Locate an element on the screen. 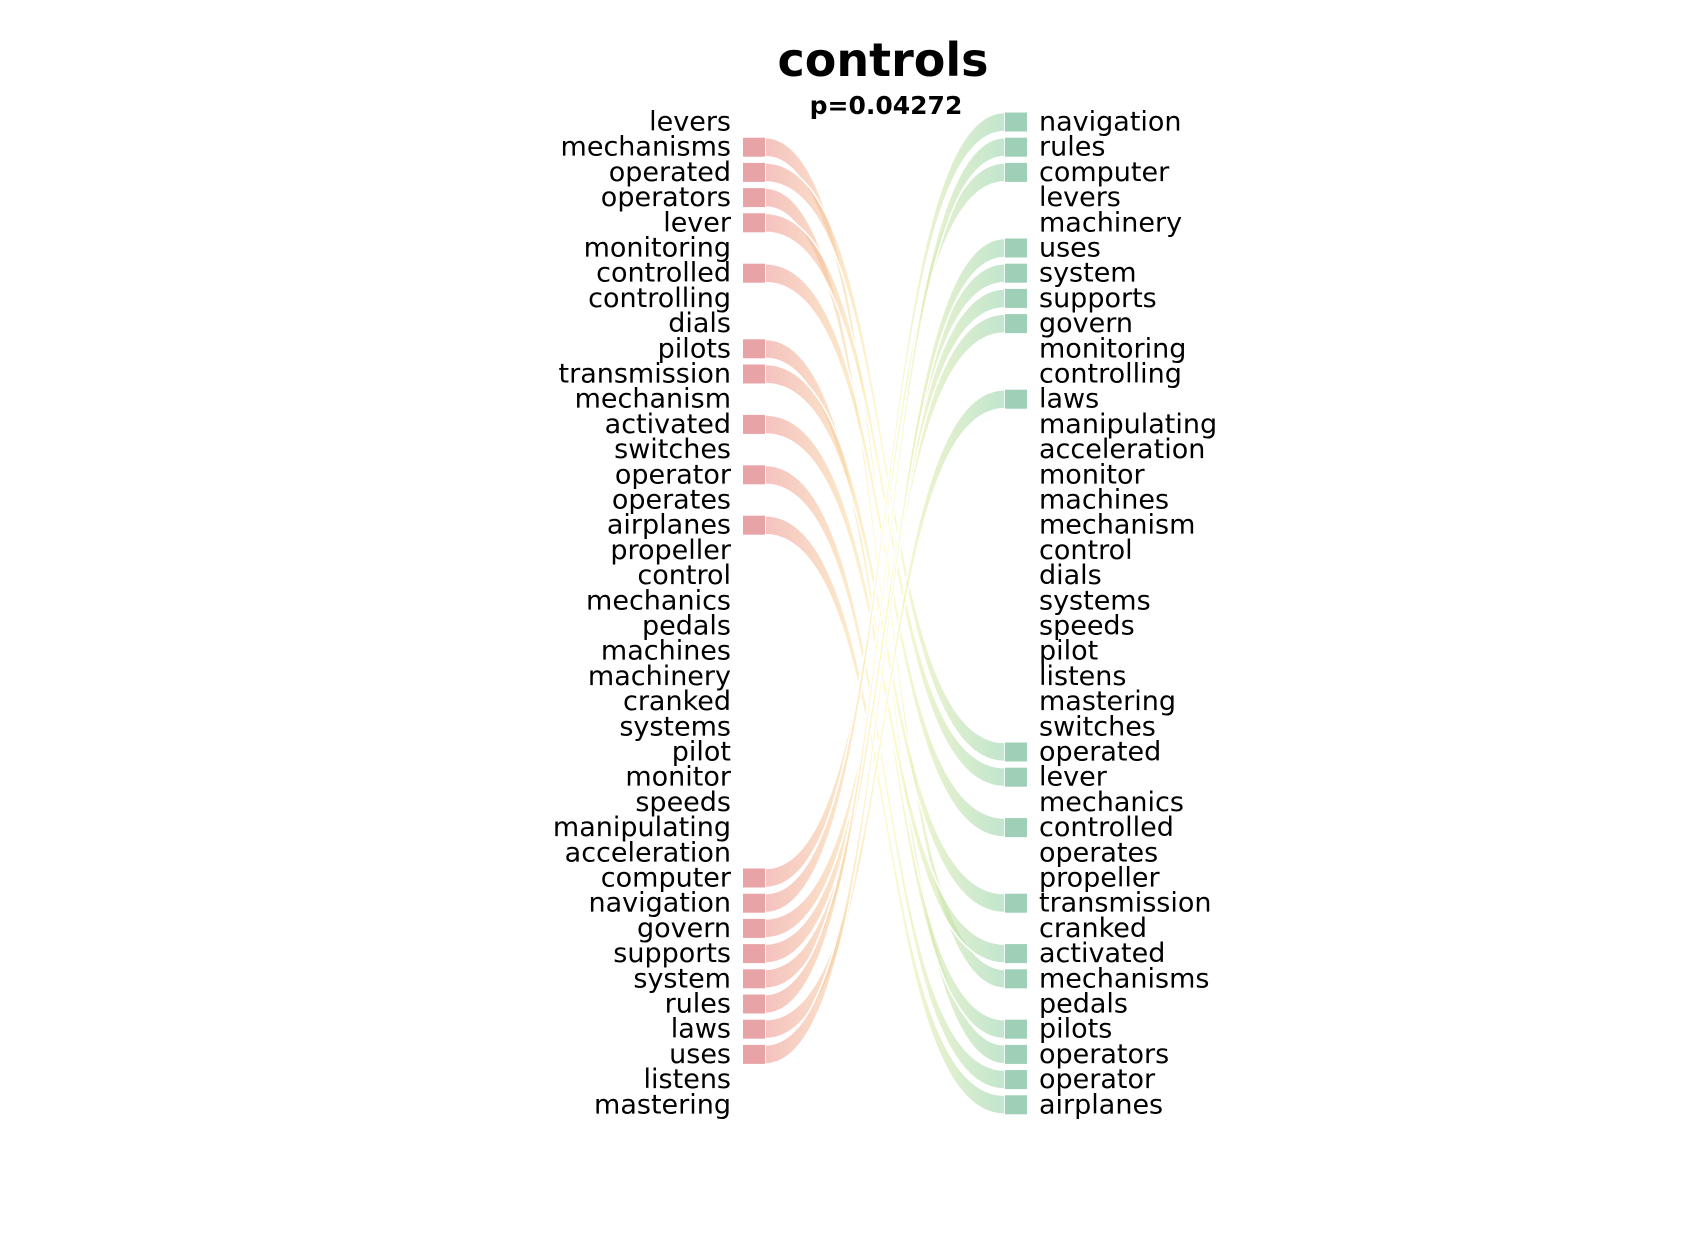  flows is located at coordinates (885, 613).